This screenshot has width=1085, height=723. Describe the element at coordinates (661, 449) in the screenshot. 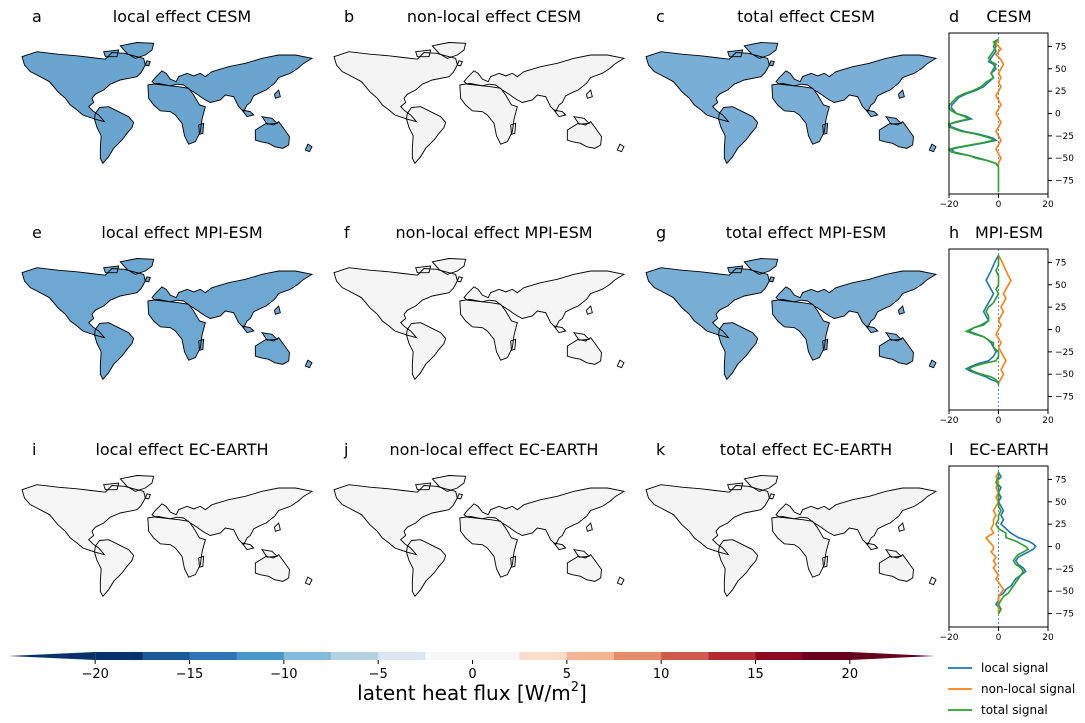

I see `panel-letter: k` at that location.